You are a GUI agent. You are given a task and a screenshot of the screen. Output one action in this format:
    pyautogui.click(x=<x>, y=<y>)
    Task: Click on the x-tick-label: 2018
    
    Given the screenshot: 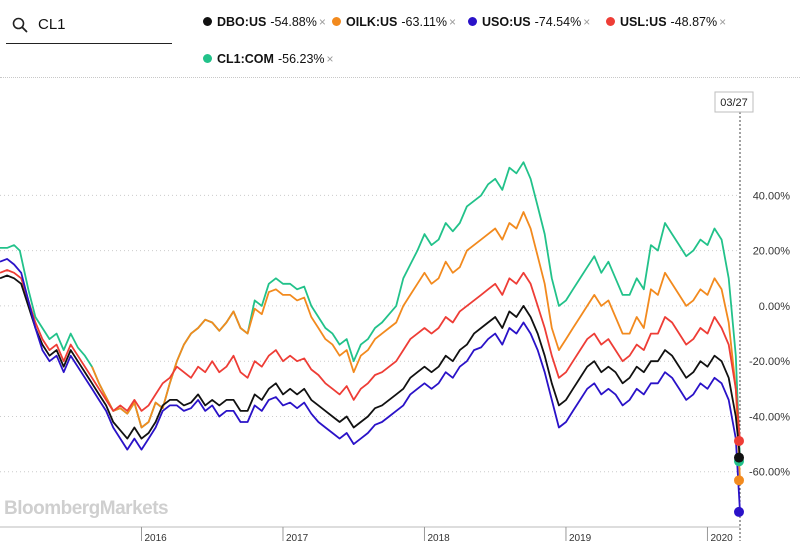 What is the action you would take?
    pyautogui.click(x=438, y=538)
    